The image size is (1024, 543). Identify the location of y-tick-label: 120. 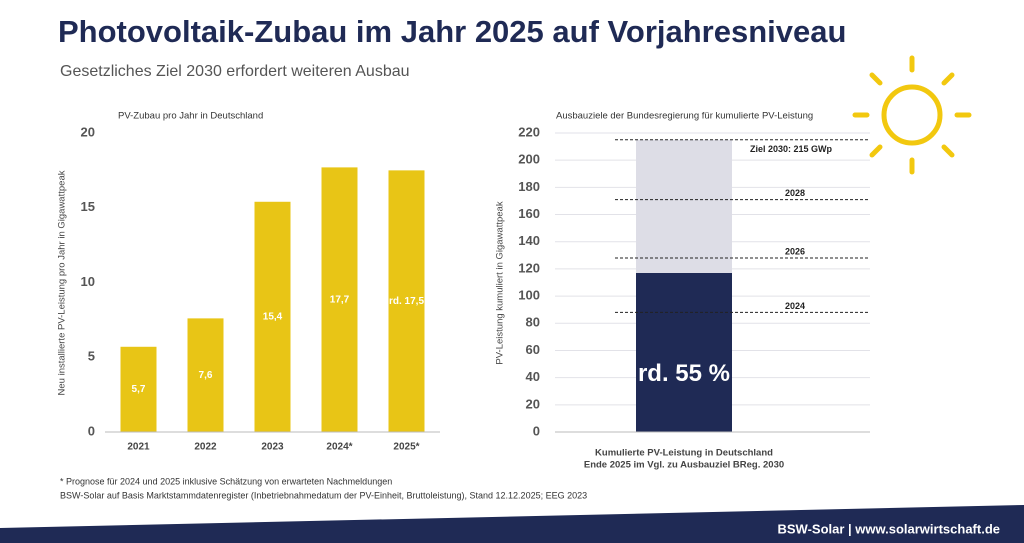
(529, 267).